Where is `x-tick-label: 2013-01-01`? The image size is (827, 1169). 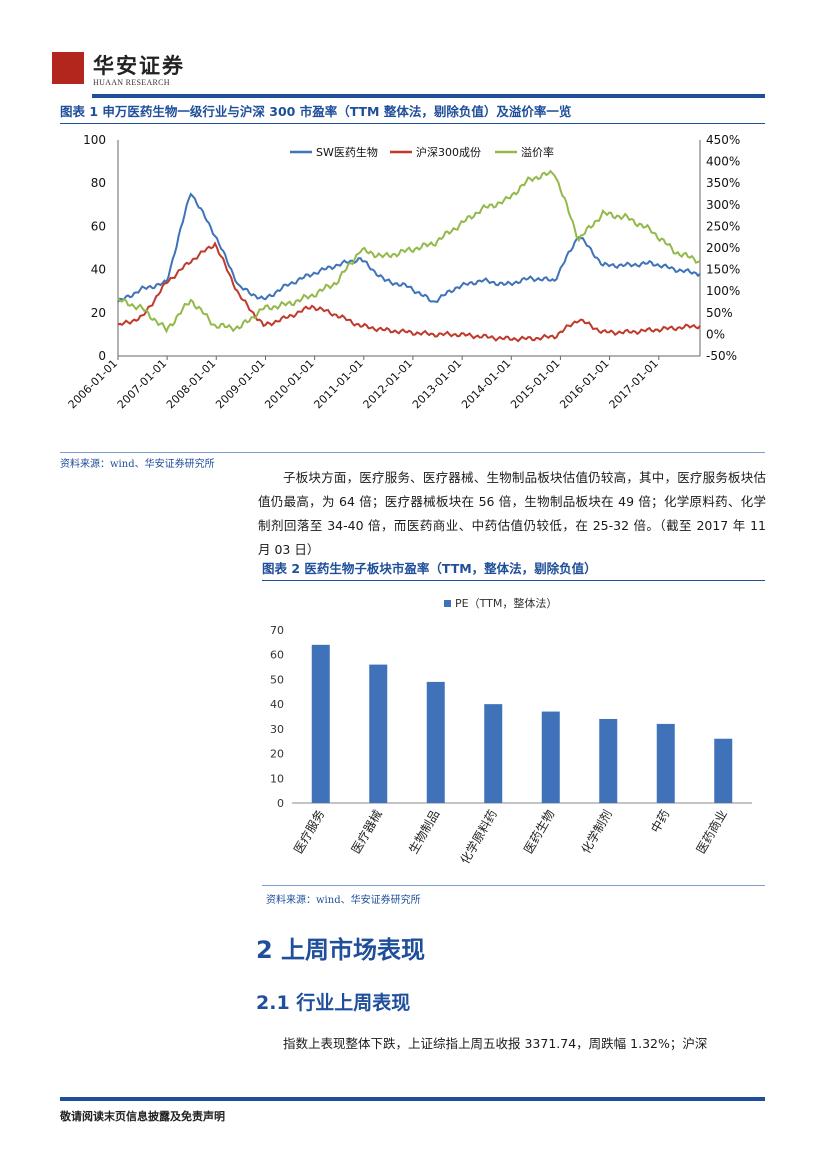
x-tick-label: 2013-01-01 is located at coordinates (437, 384).